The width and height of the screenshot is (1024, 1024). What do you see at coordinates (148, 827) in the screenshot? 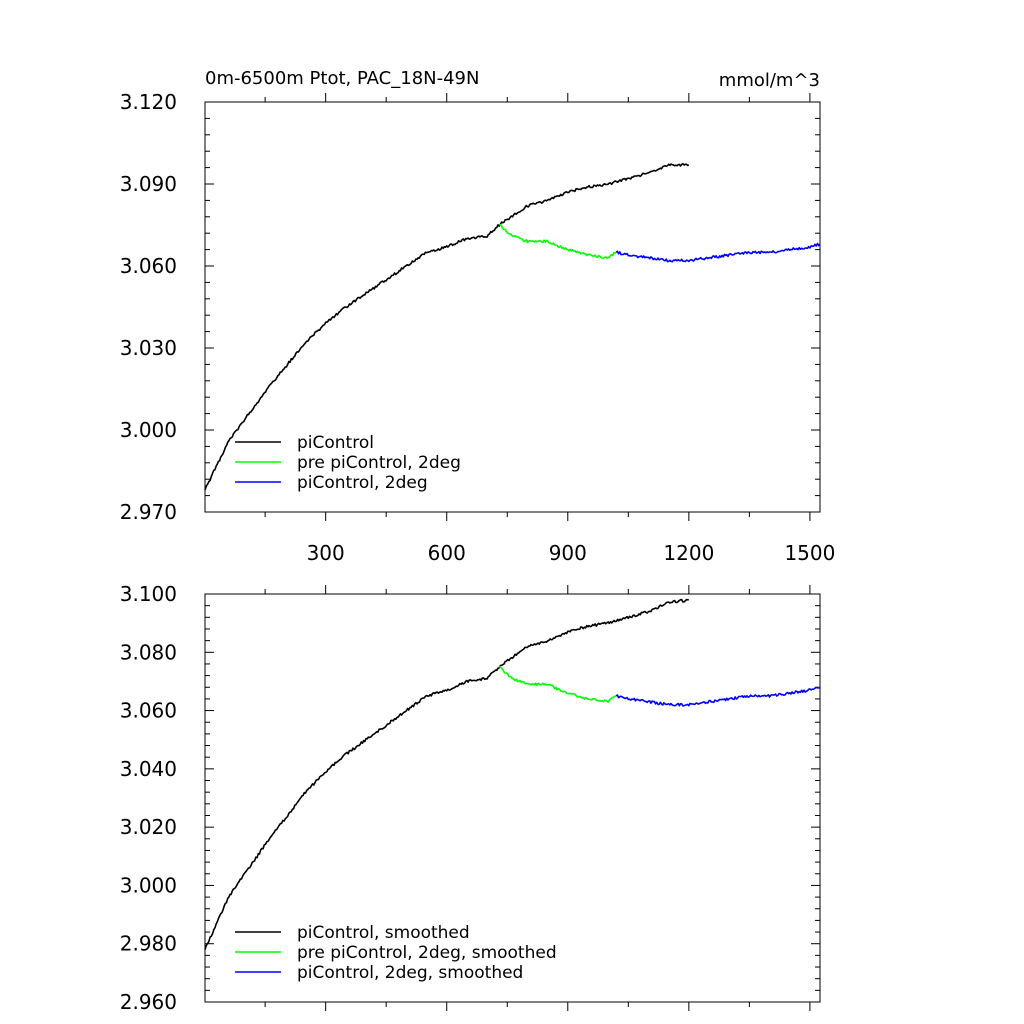
I see `y-tick-label: 3.020` at bounding box center [148, 827].